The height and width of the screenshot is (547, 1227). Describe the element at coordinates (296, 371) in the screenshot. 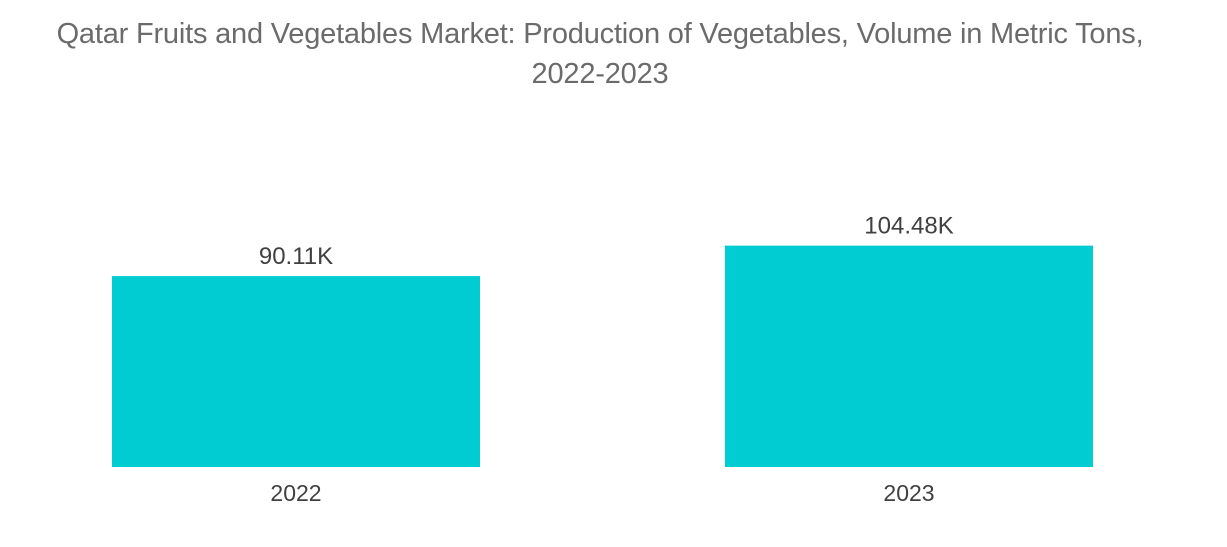

I see `bar-2022` at that location.